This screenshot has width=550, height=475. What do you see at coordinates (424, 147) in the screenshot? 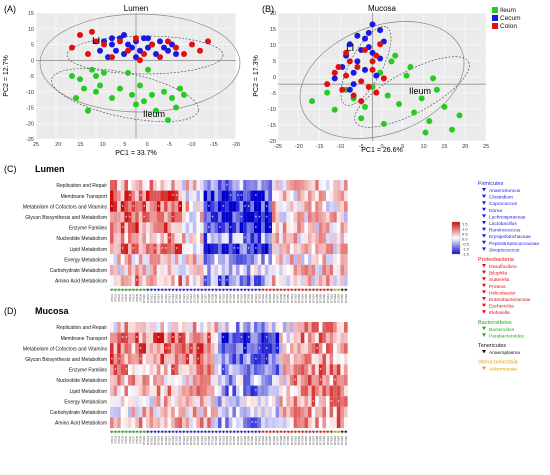
I see `b-xtick-label: 10` at bounding box center [424, 147].